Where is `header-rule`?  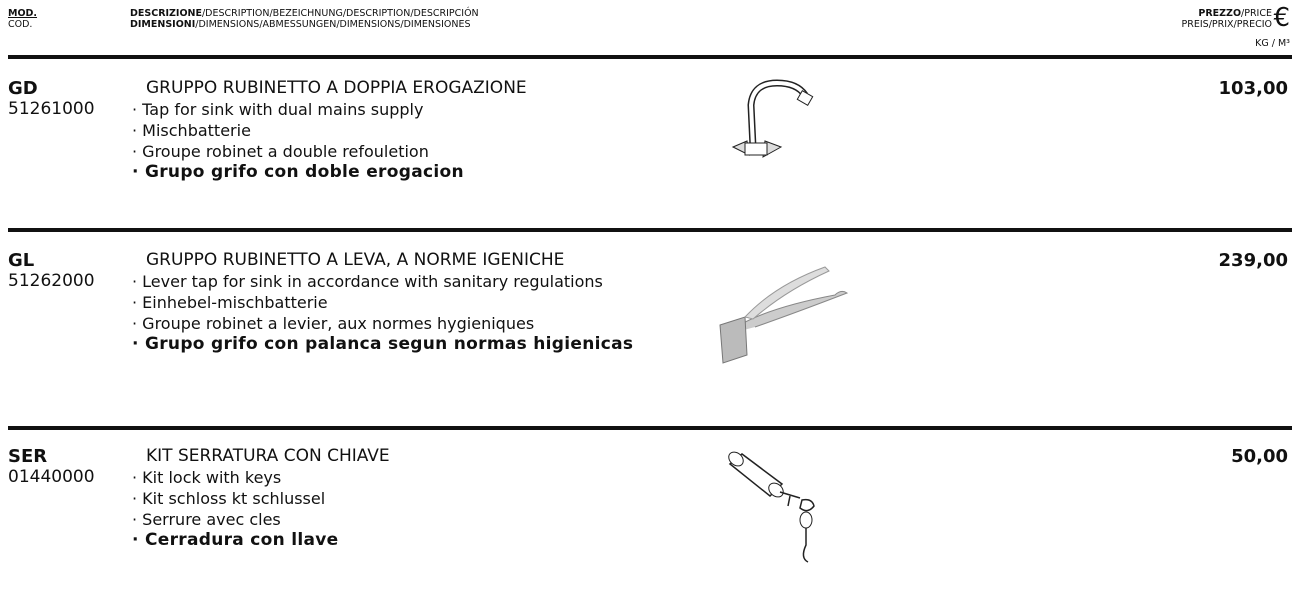
header-rule is located at coordinates (650, 57).